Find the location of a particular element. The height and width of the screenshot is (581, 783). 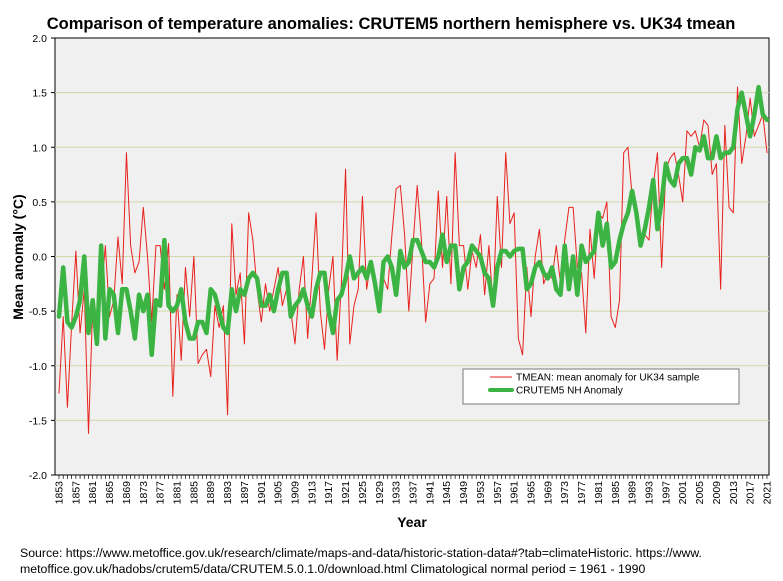

x-tick-label: 1973 is located at coordinates (565, 493).